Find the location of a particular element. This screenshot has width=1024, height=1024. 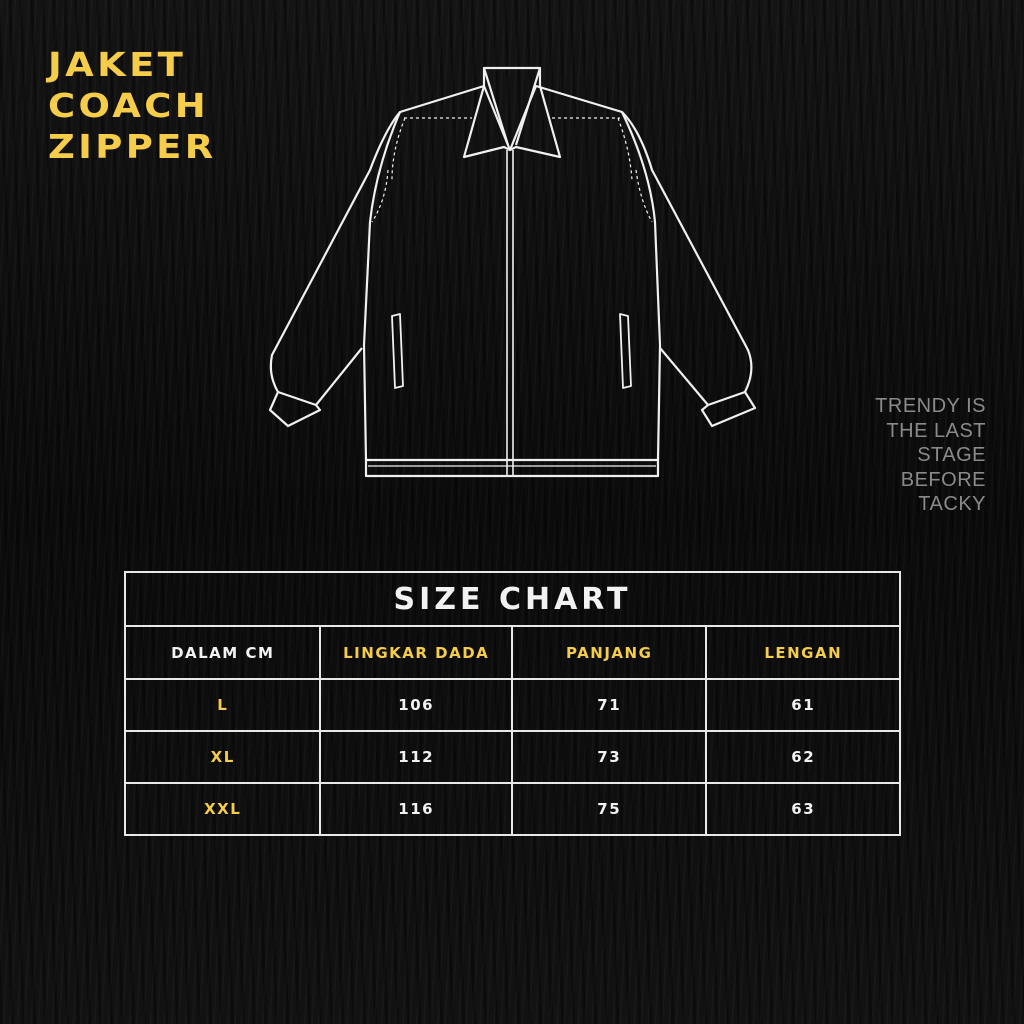

value-cell: 73 is located at coordinates (609, 757).